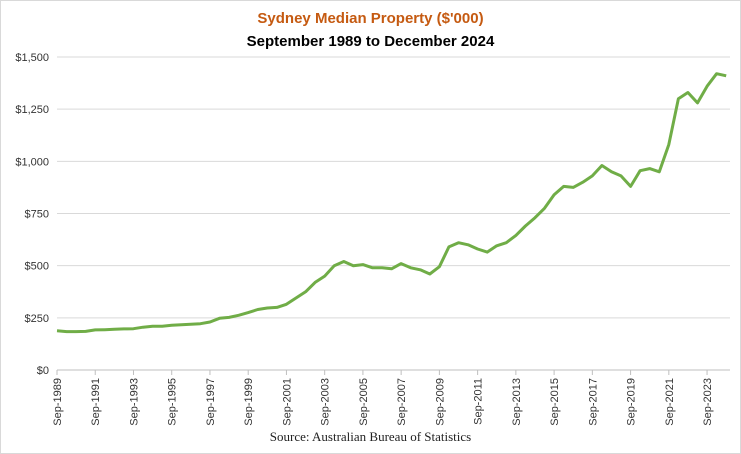 Image resolution: width=741 pixels, height=454 pixels. What do you see at coordinates (402, 402) in the screenshot?
I see `x-tick-label: Sep-2007` at bounding box center [402, 402].